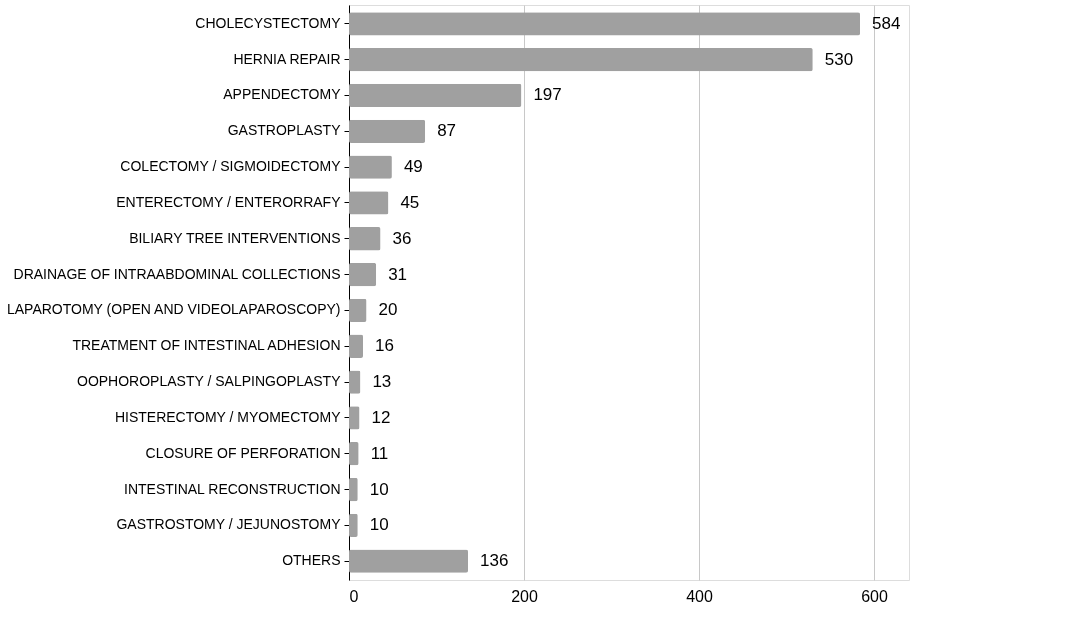  Describe the element at coordinates (282, 94) in the screenshot. I see `y-tick-label: APPENDECTOMY` at that location.